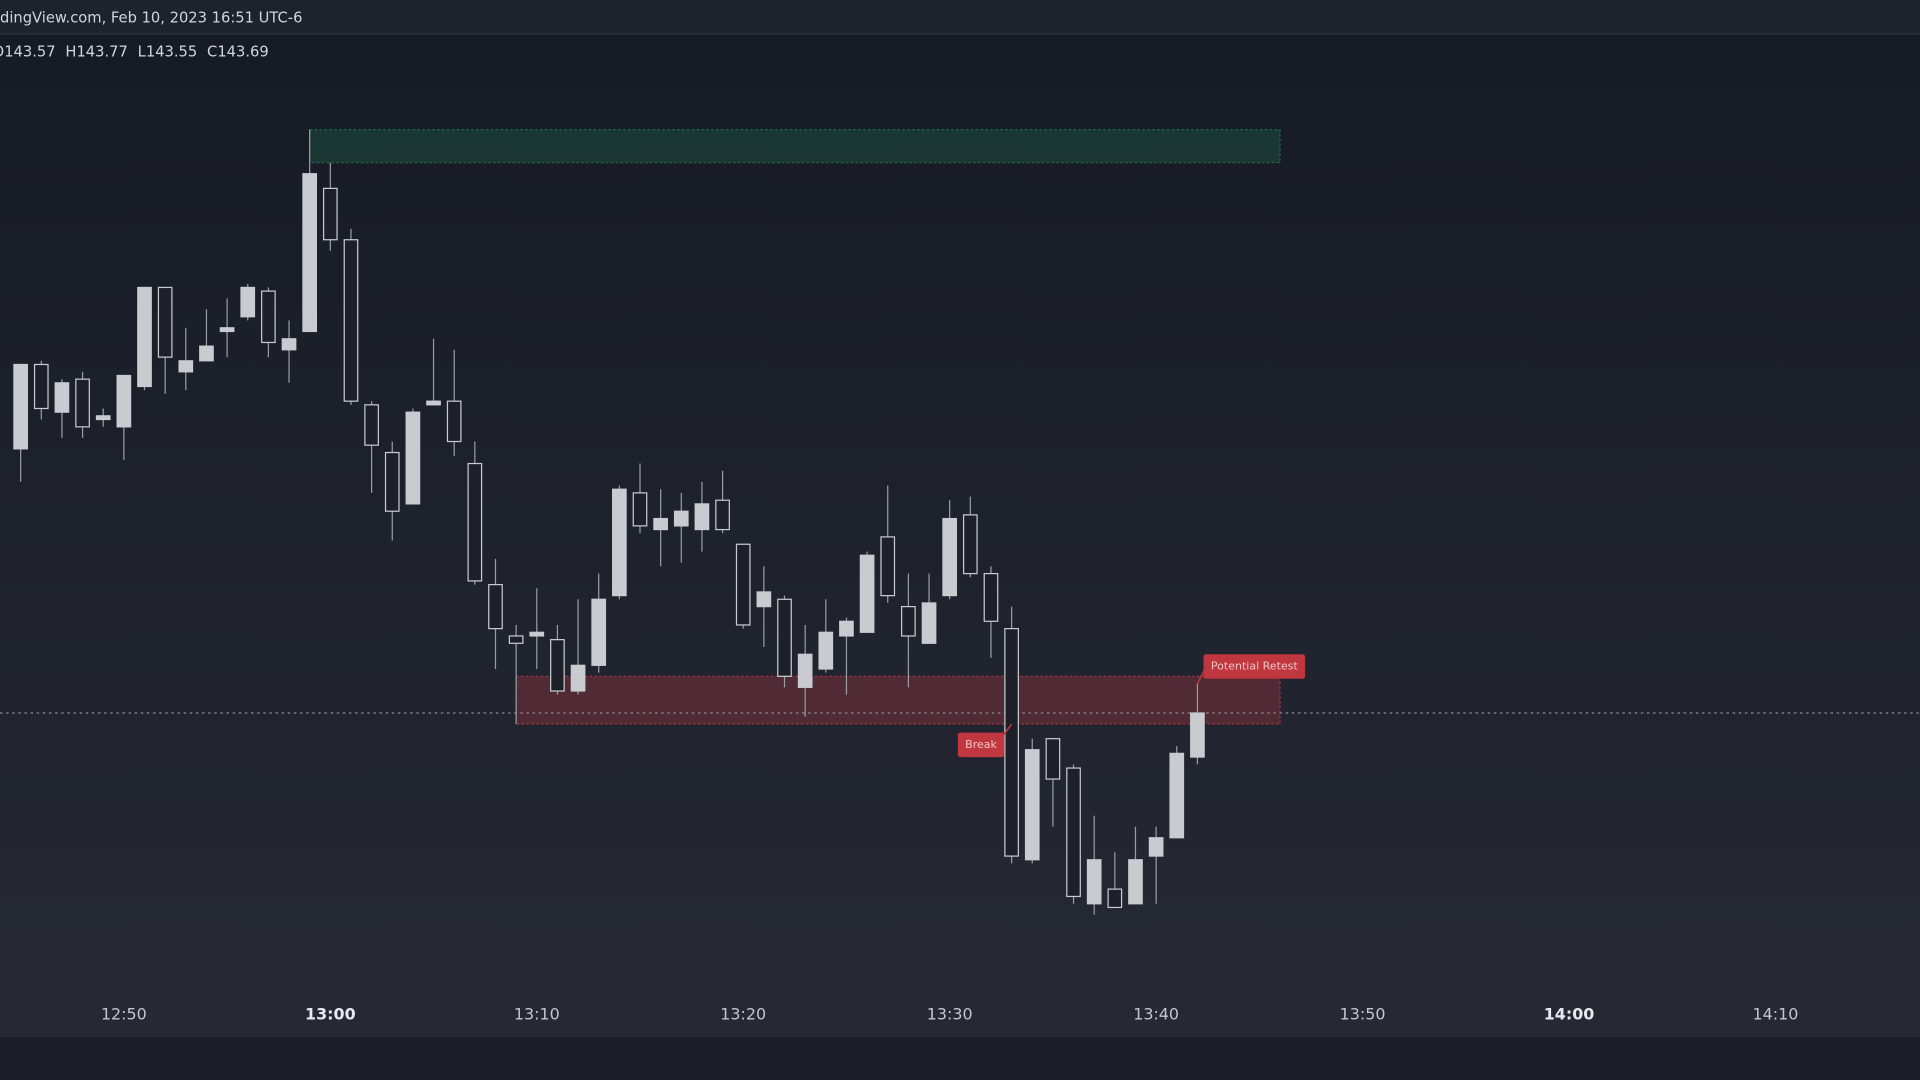 Image resolution: width=1920 pixels, height=1080 pixels. Describe the element at coordinates (151, 17) in the screenshot. I see `source-text: dingView.com, Feb 10, 2023 16:51 UTC-6` at that location.